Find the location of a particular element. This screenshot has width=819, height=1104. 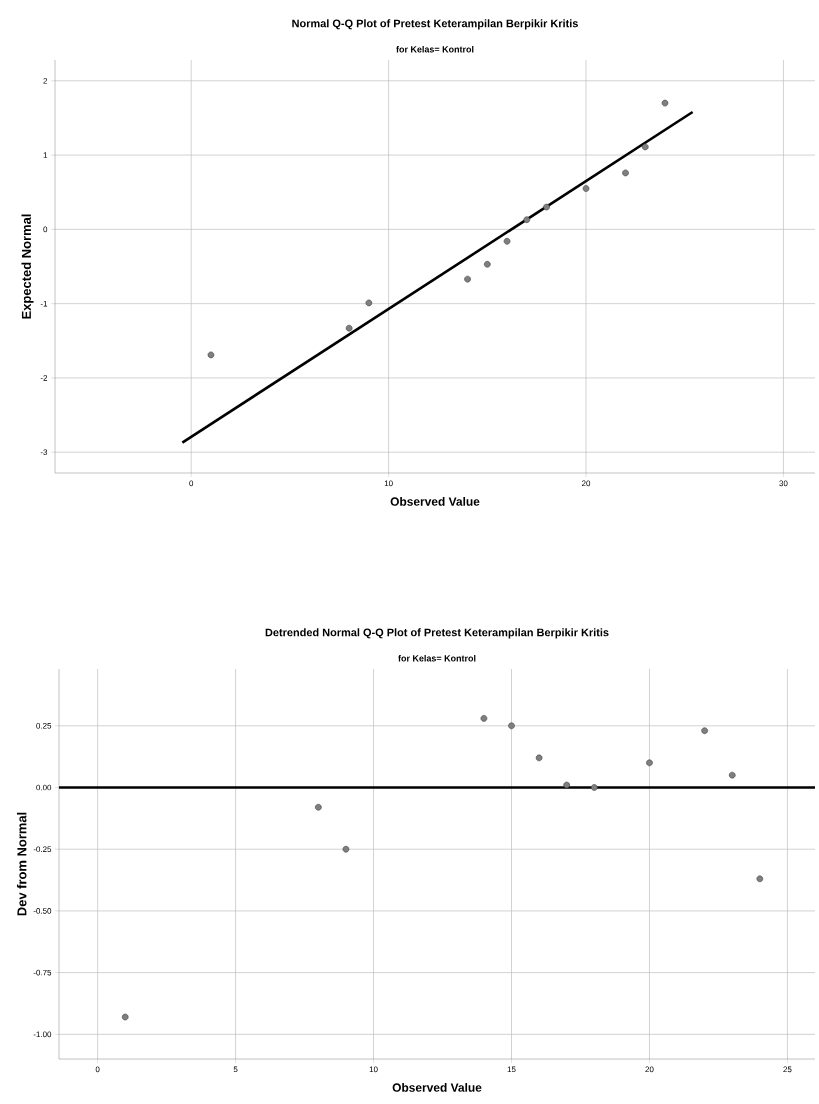

y-axis-title: Dev from Normal is located at coordinates (21, 864).